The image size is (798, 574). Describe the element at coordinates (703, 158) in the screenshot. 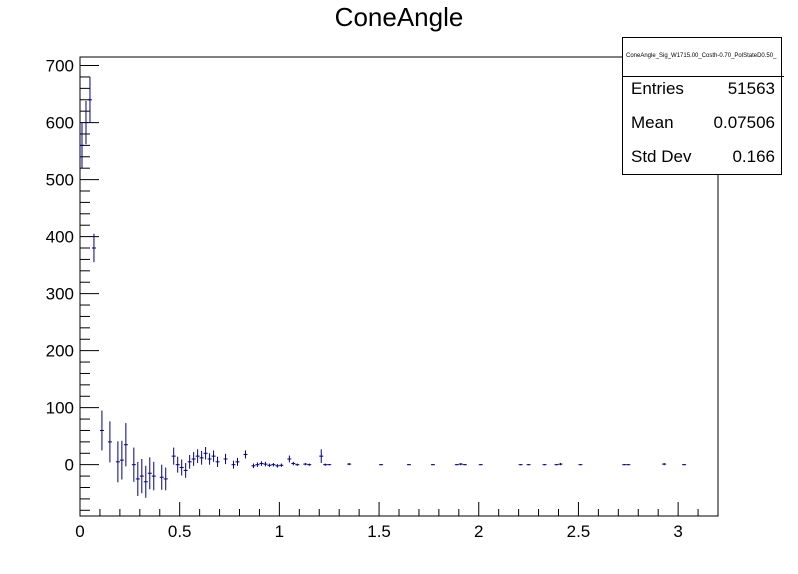

I see `stat-row-stddev: Std Dev 0.166` at that location.